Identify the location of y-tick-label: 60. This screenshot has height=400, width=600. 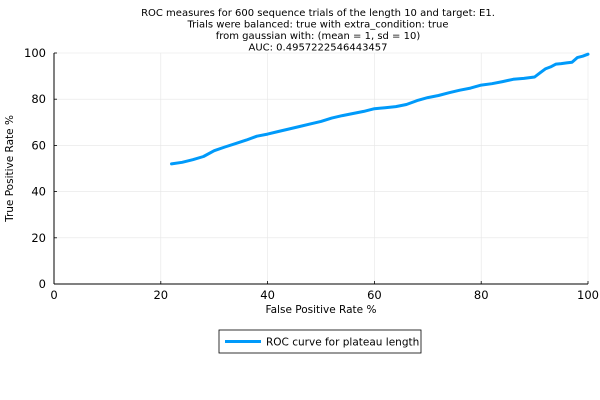
(38, 145).